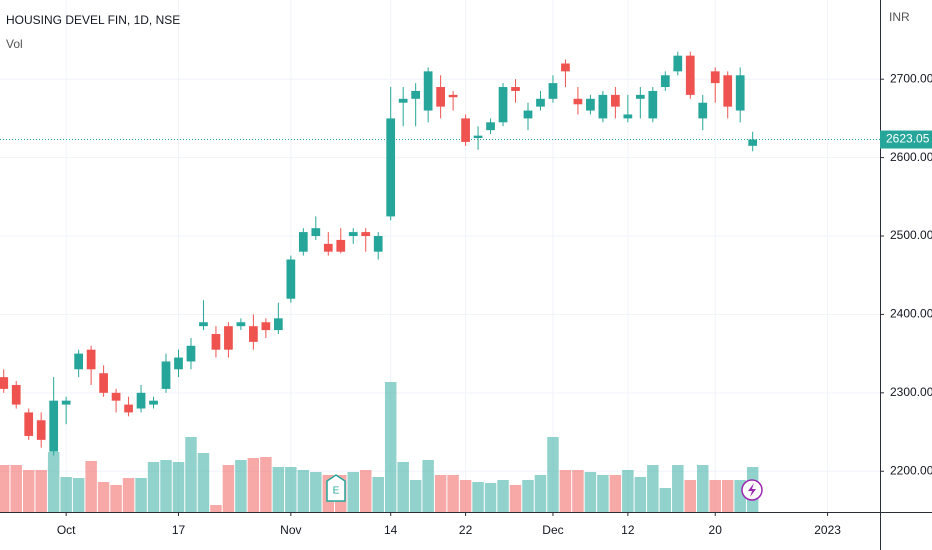 This screenshot has width=932, height=550. I want to click on x-tick-label: 22, so click(466, 530).